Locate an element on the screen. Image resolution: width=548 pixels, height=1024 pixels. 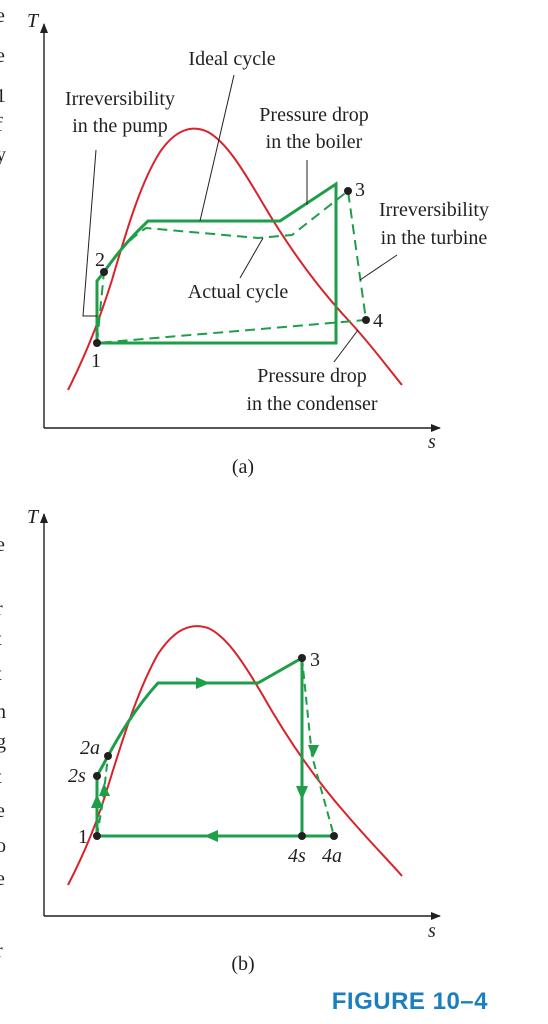
margin-char: o is located at coordinates (3, 846).